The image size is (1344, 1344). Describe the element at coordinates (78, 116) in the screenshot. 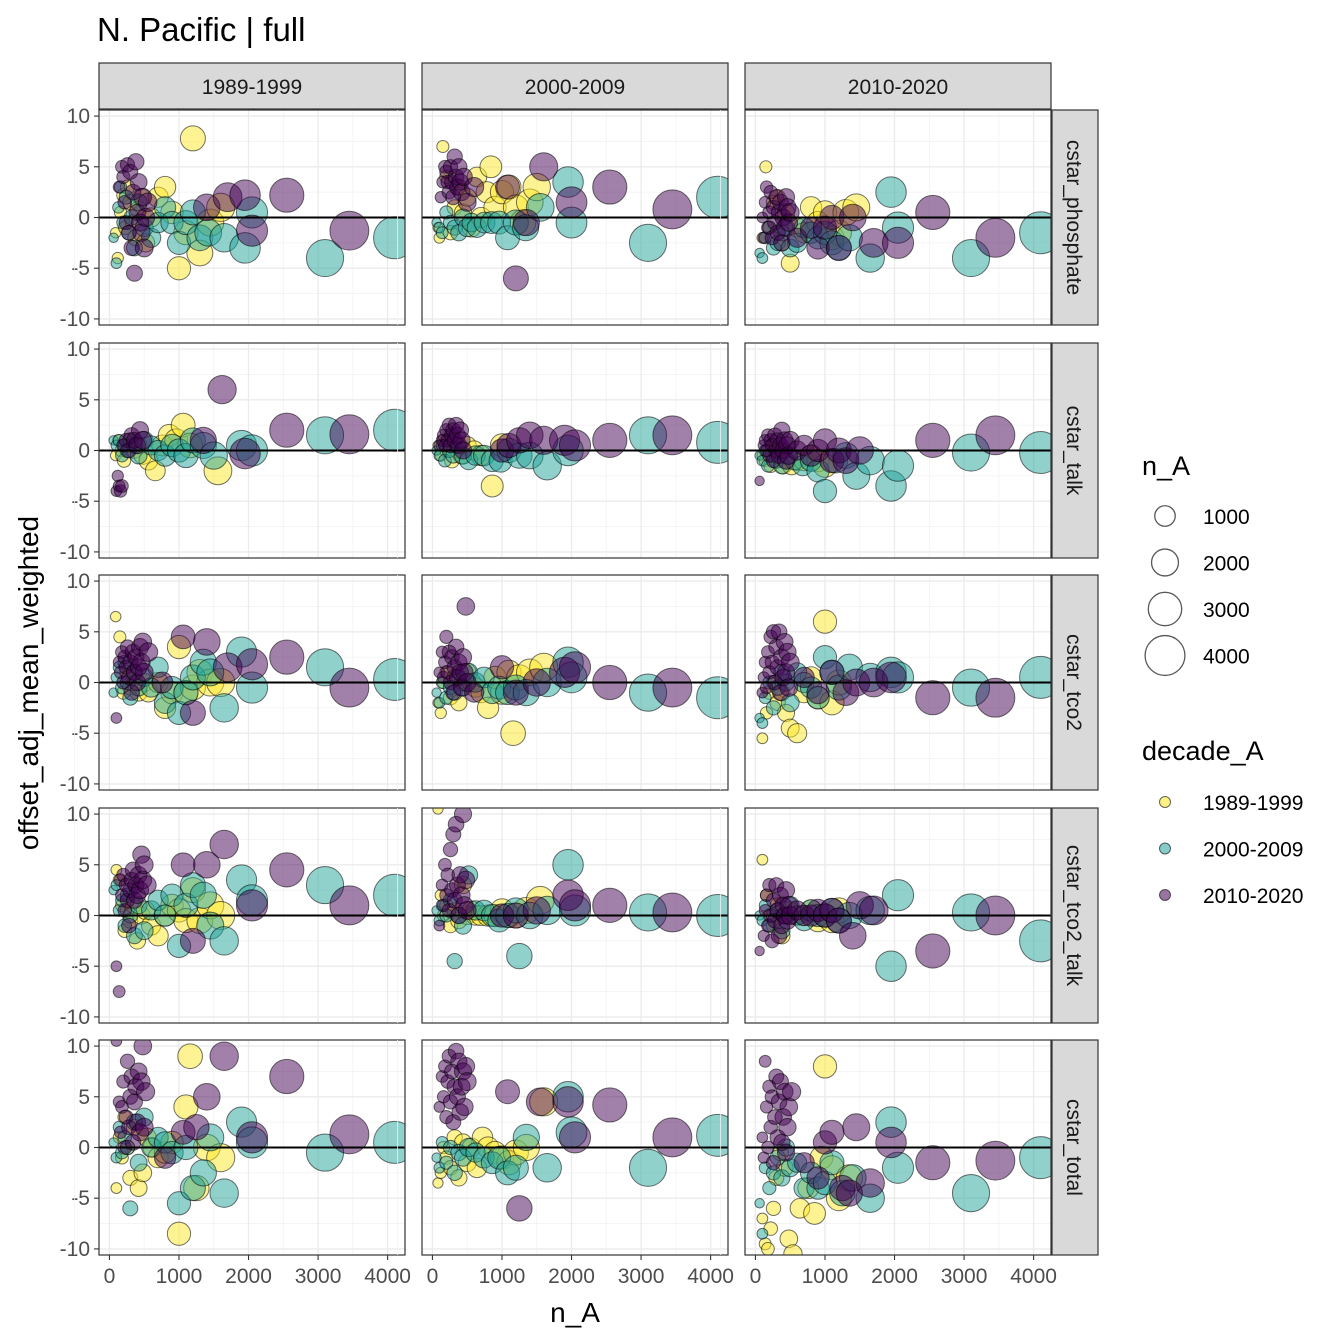

I see `y-tick-label: 10` at that location.